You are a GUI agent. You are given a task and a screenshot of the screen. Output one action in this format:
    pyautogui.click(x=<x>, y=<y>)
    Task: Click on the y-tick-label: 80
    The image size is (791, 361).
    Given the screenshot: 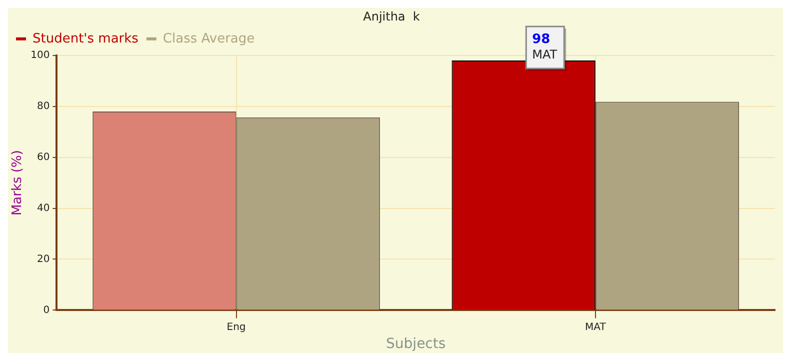 What is the action you would take?
    pyautogui.click(x=43, y=106)
    